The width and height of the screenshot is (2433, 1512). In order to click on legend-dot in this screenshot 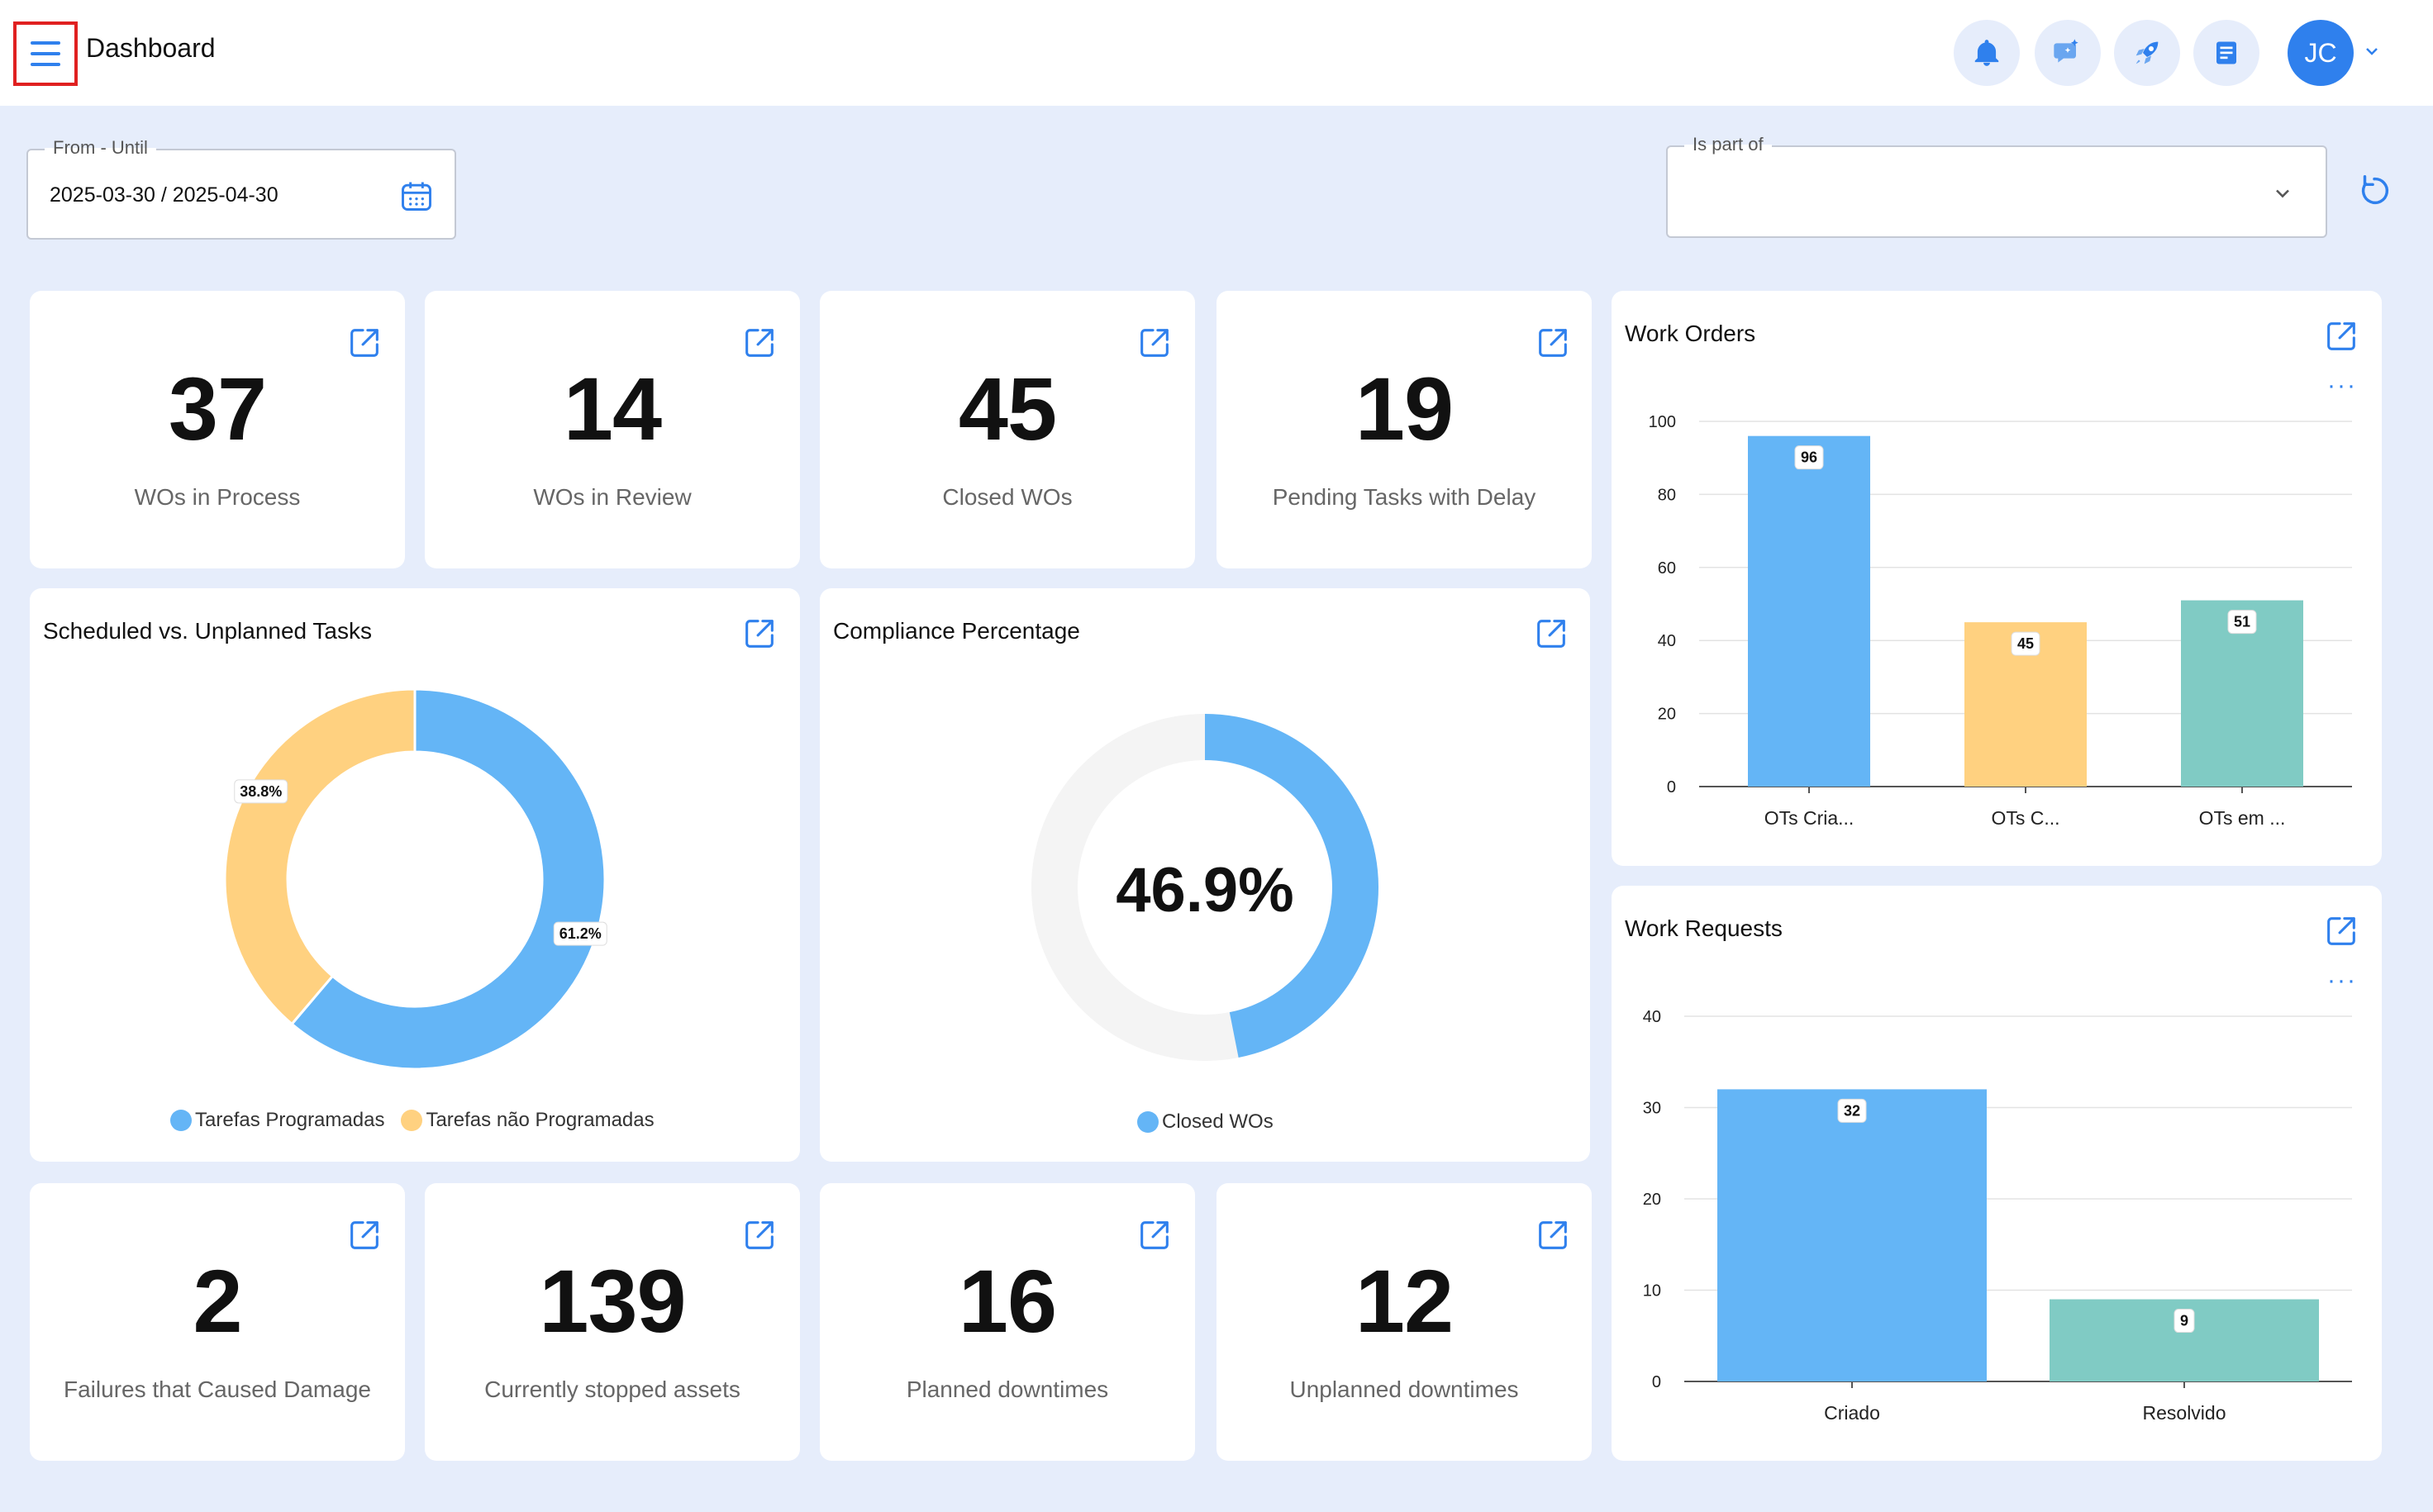, I will do `click(1148, 1122)`.